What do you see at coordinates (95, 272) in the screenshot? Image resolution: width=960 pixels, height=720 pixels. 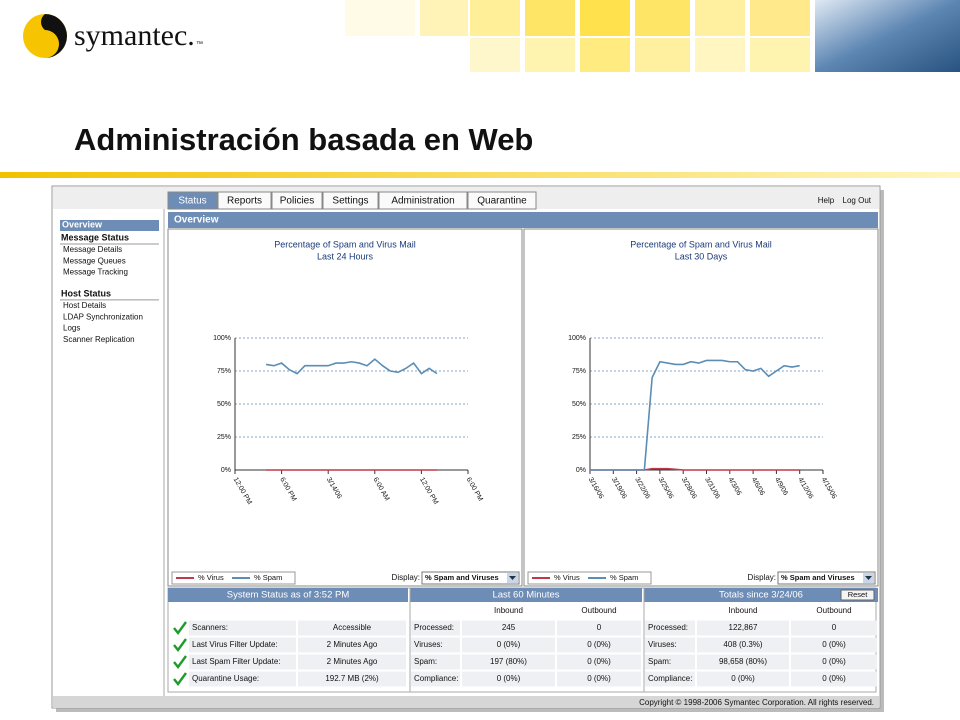 I see `sidebar-item: Message Tracking` at bounding box center [95, 272].